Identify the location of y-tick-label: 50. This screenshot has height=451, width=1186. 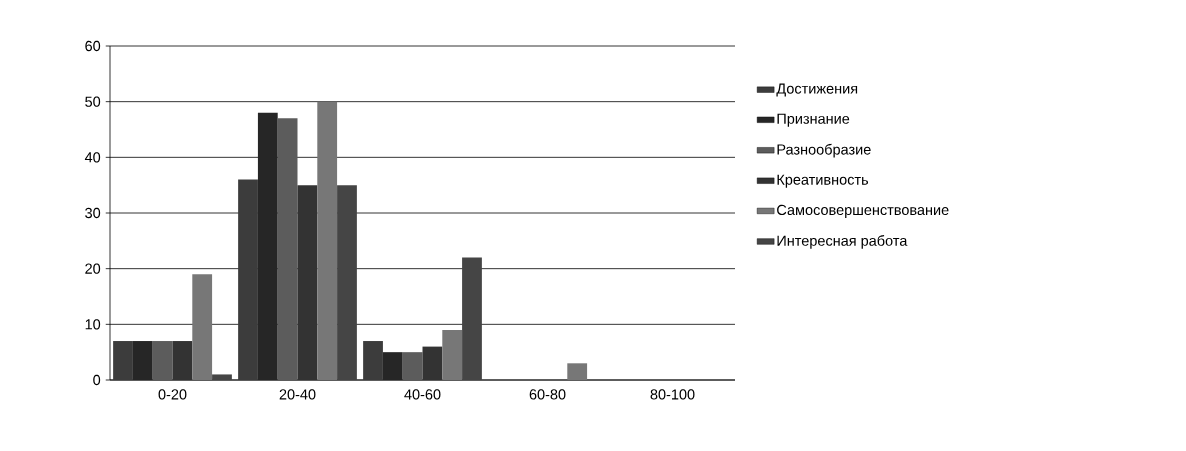
(93, 101).